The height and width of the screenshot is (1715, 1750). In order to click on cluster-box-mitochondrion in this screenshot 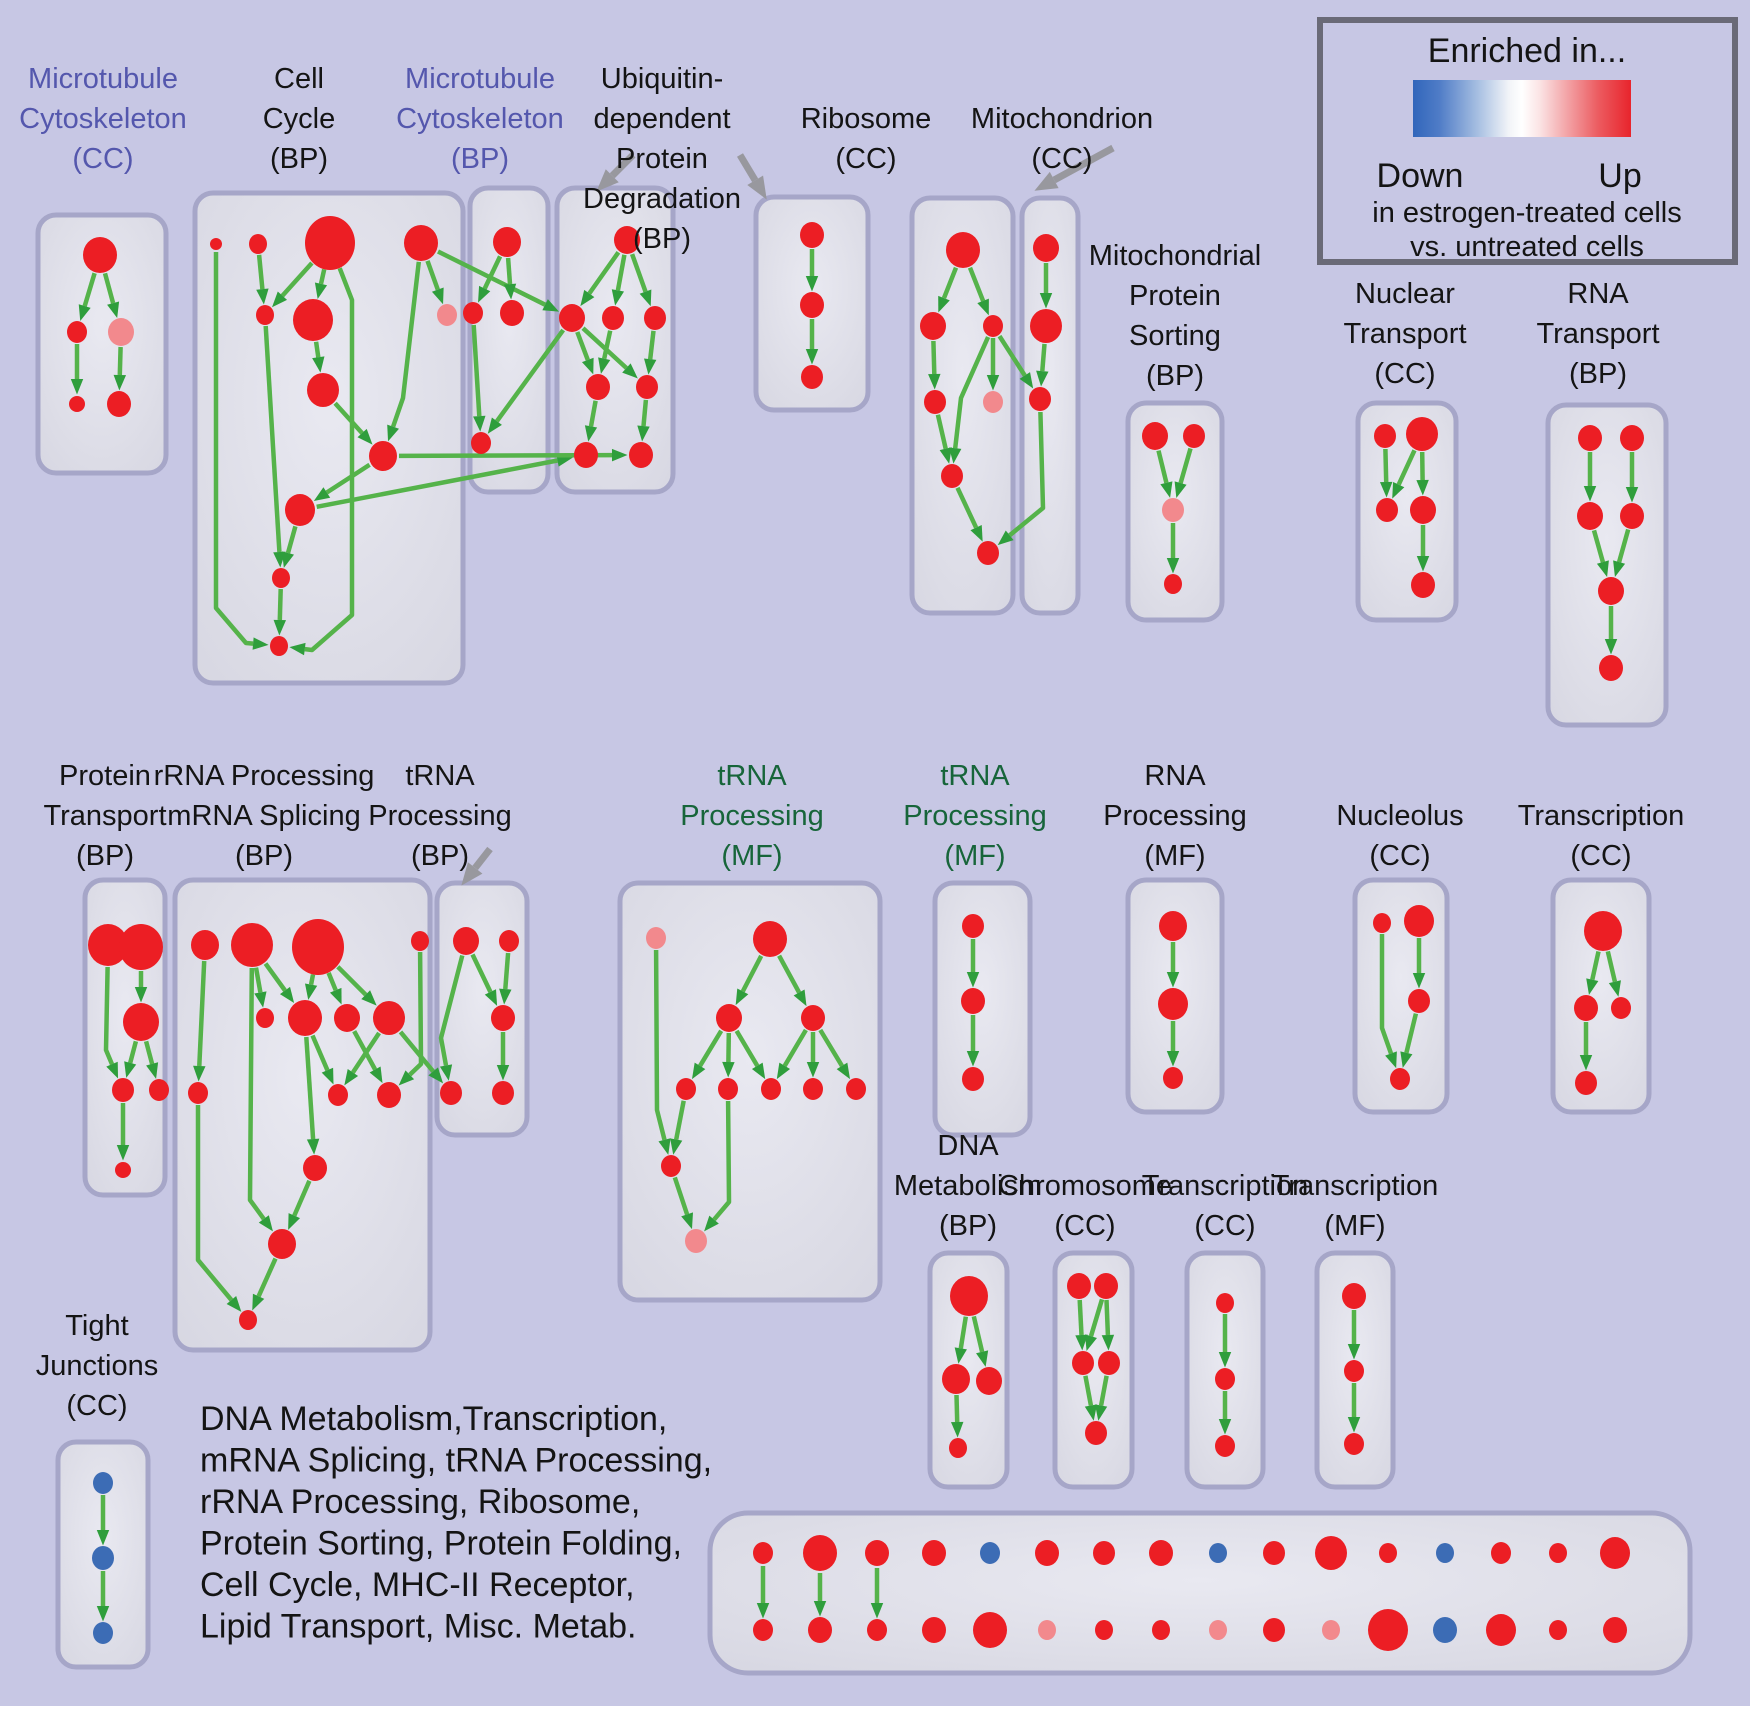, I will do `click(1050, 405)`.